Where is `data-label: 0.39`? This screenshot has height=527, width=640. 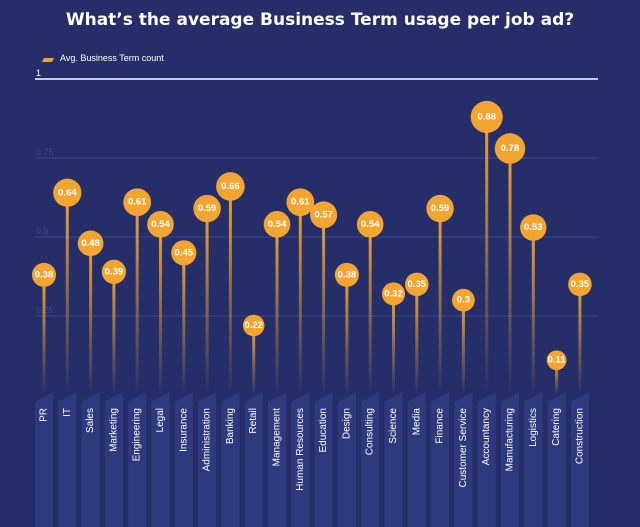
data-label: 0.39 is located at coordinates (114, 271).